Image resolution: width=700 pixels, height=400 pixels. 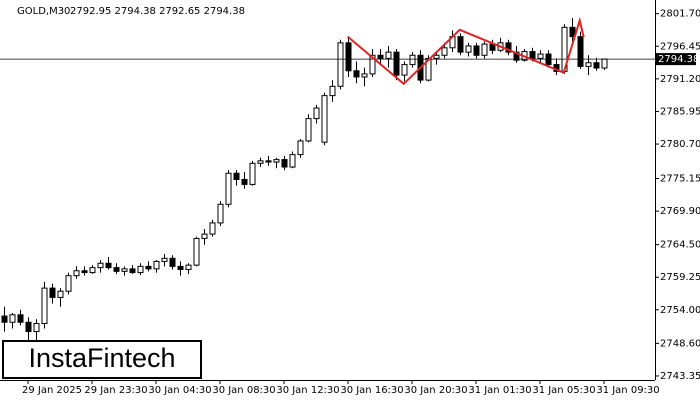 I want to click on watermark: InstaFintech, so click(x=101, y=358).